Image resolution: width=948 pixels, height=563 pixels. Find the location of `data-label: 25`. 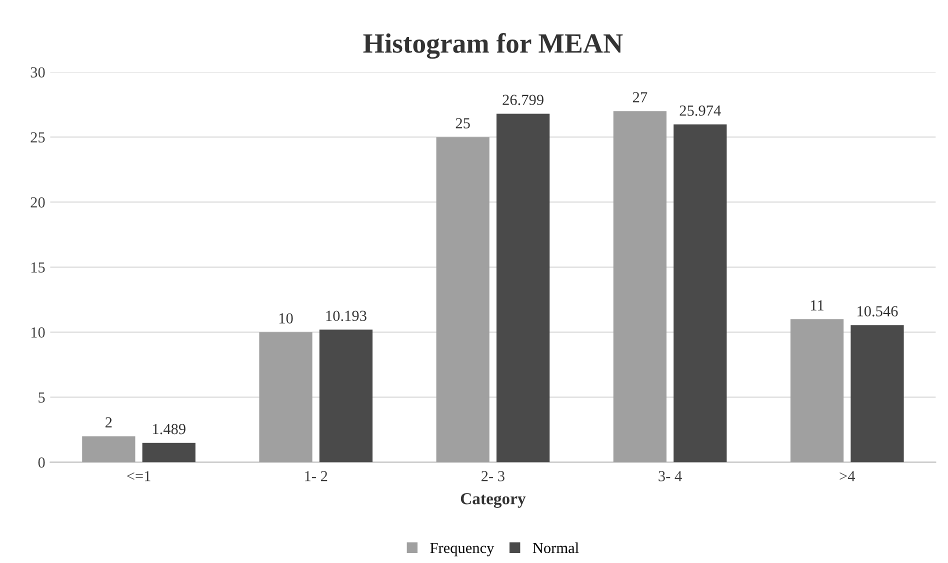

data-label: 25 is located at coordinates (463, 123).